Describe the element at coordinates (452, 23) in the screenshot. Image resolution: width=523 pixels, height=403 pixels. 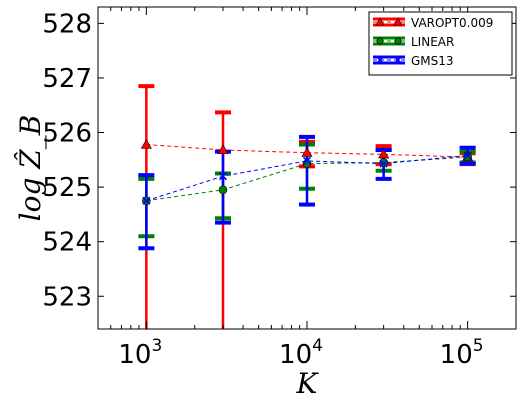
I see `legend-label: VAROPT0.009` at that location.